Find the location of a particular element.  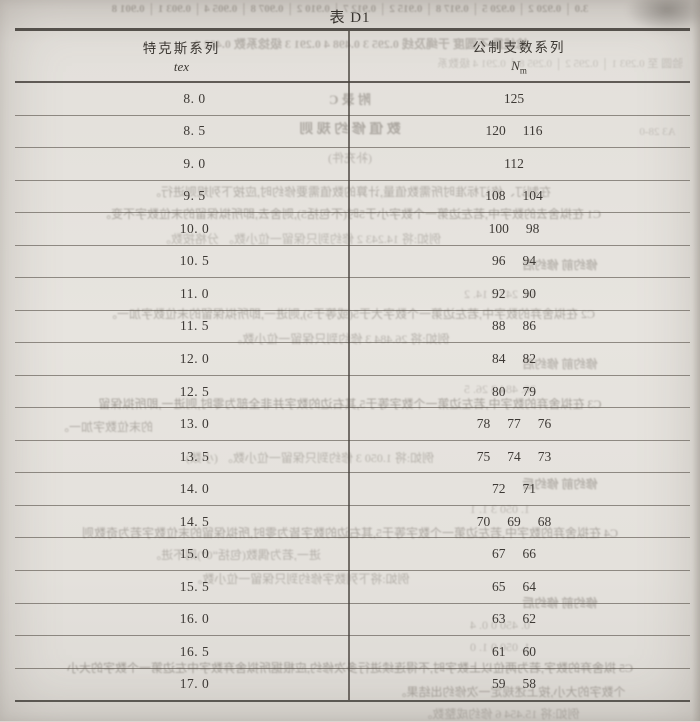

table-row: 16. 5 61 60 is located at coordinates (352, 652).